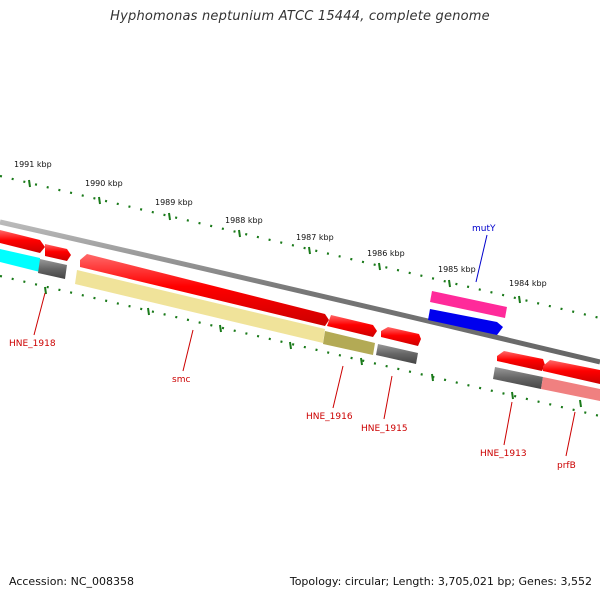  I want to click on accession-text: Accession: NC_008358, so click(72, 581).